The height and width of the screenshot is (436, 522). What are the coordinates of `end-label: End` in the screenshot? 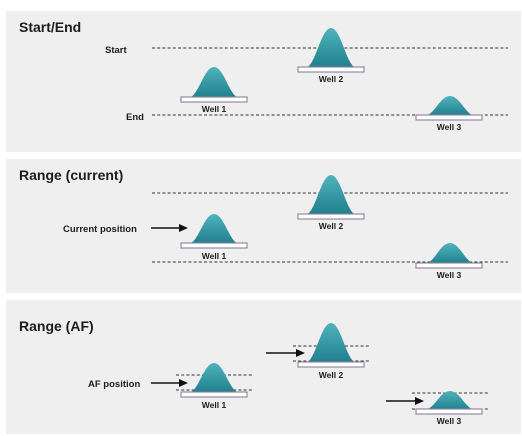 It's located at (135, 117).